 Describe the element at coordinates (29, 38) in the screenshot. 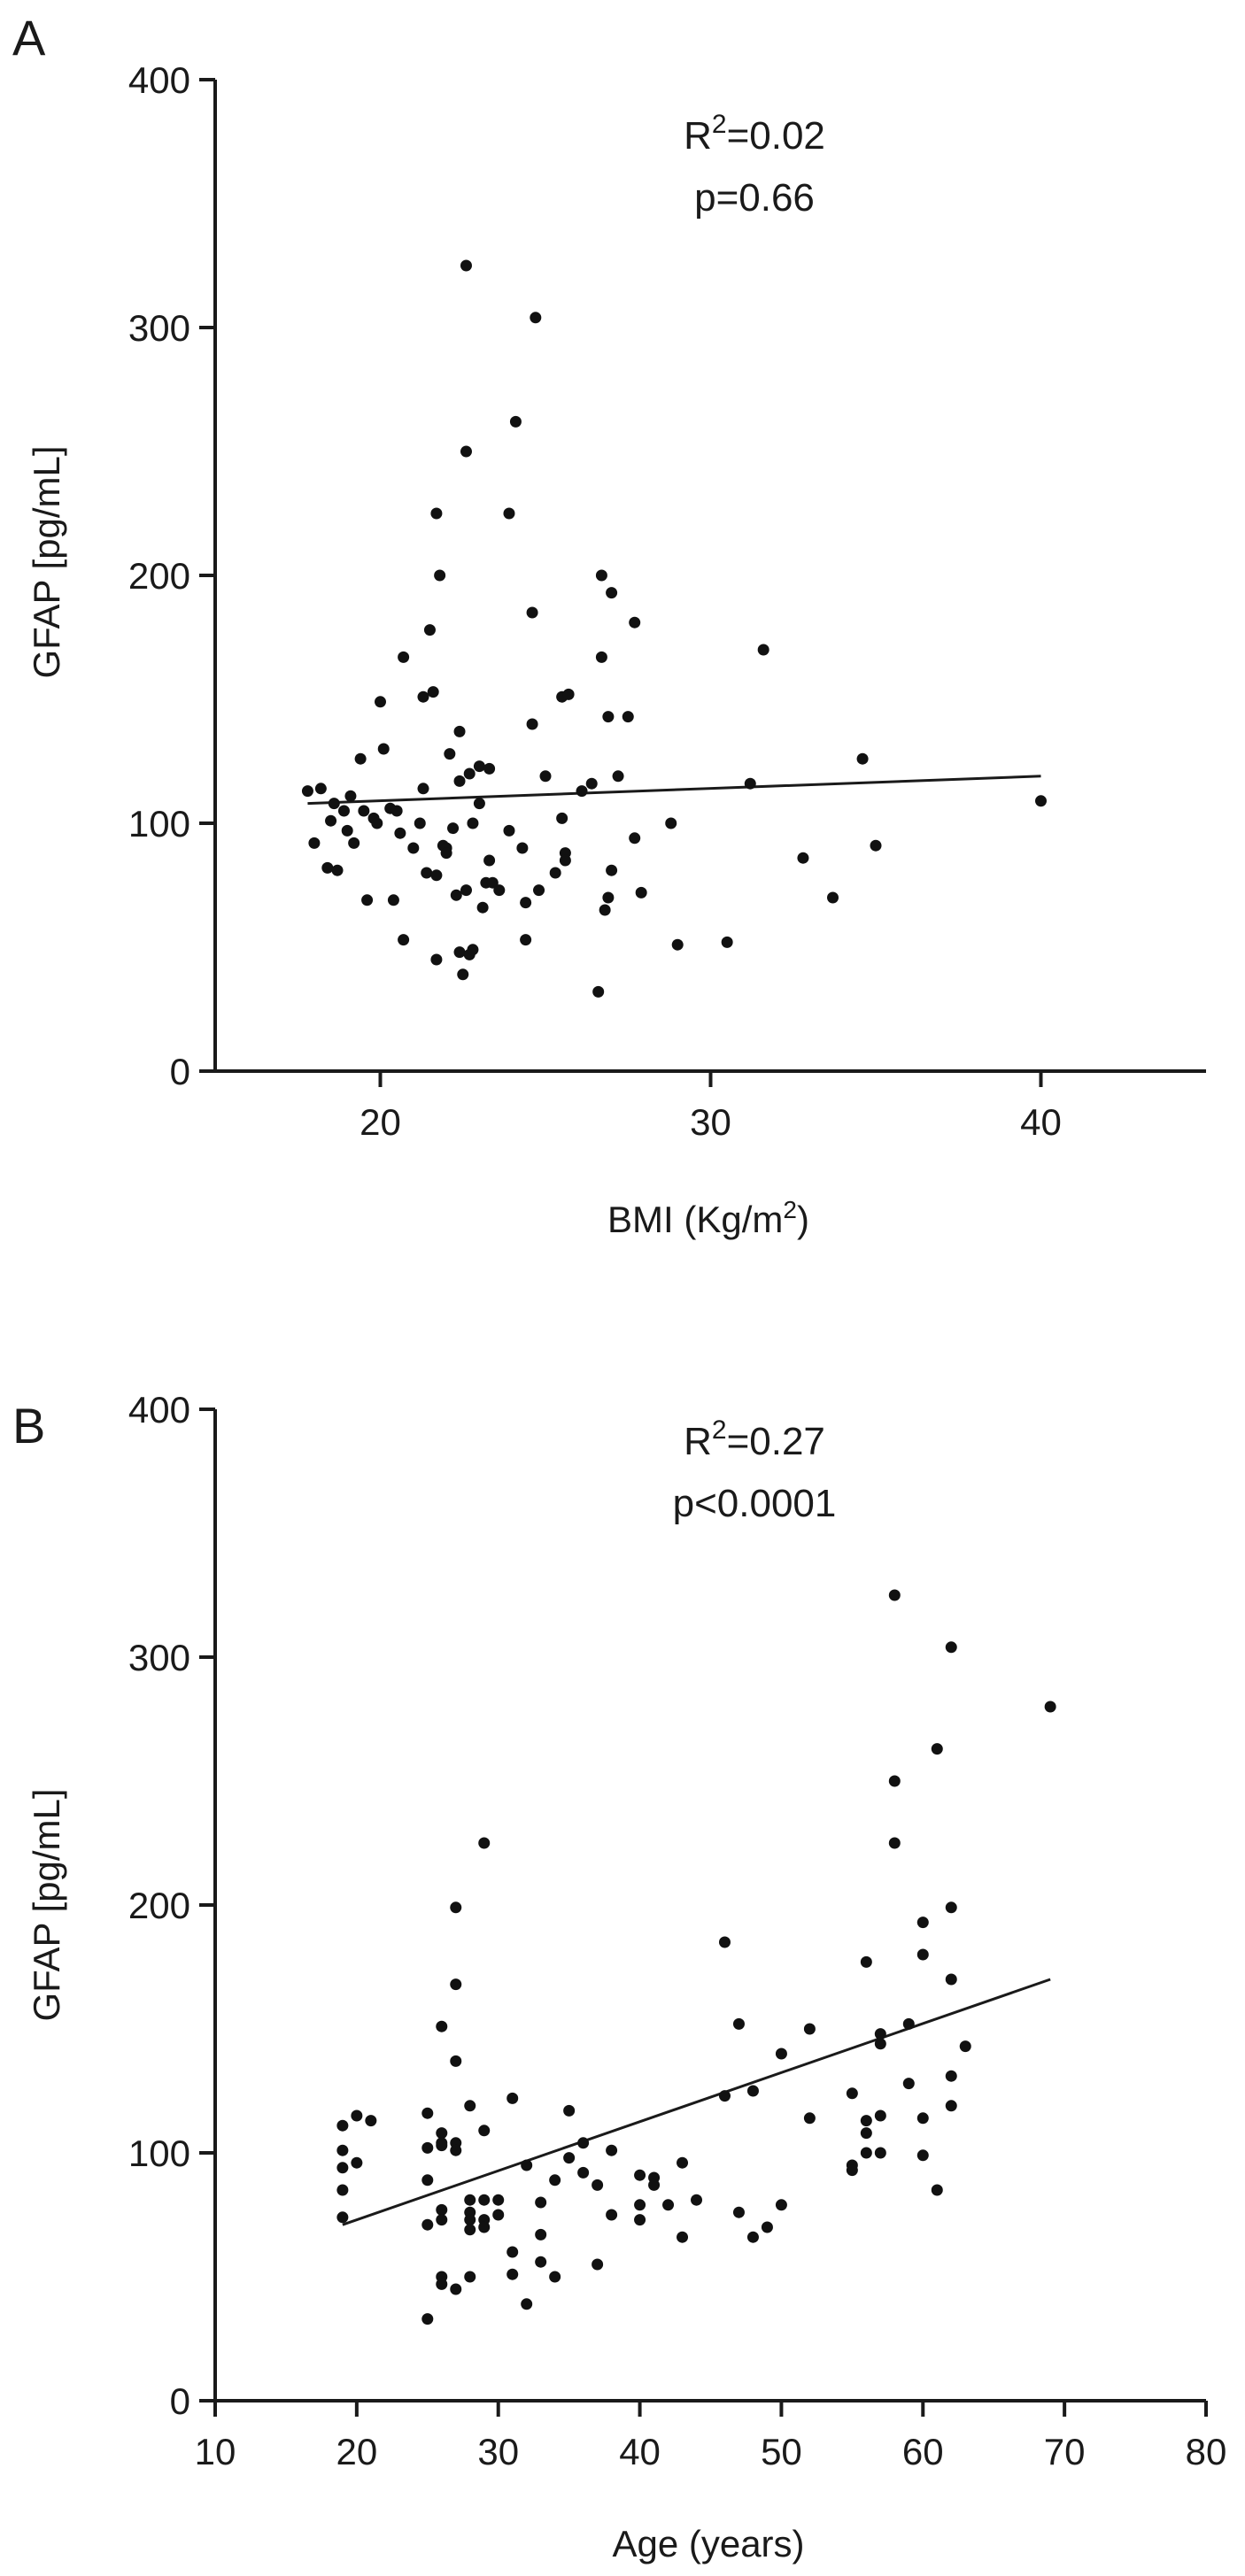

I see `panel-label-a: A` at that location.